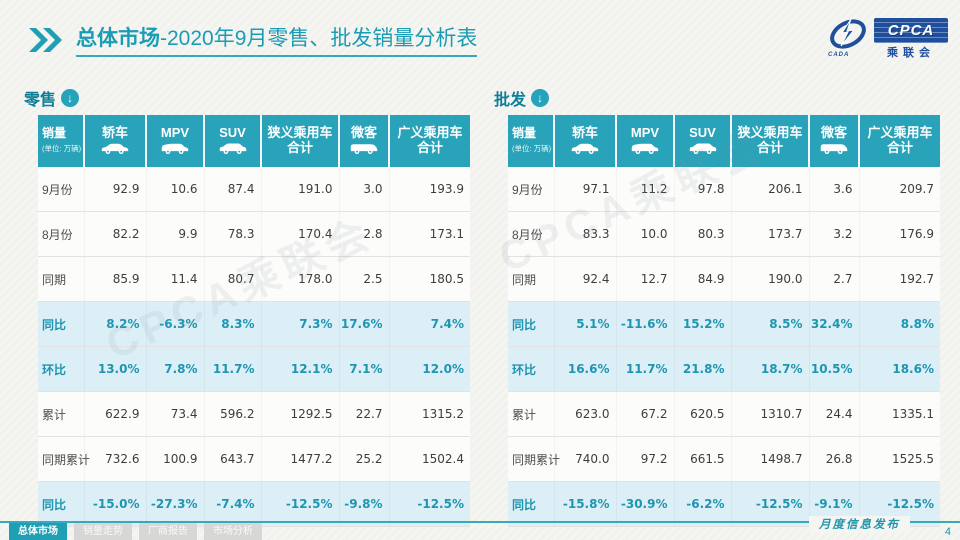  I want to click on data-cell: 67.2, so click(645, 414).